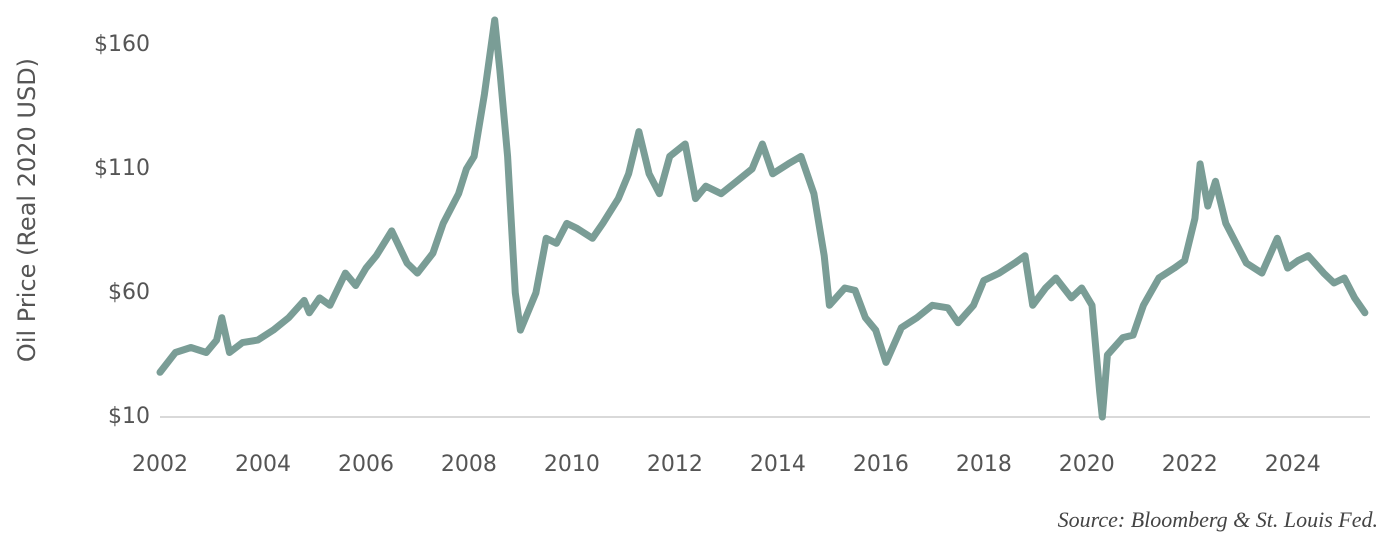  What do you see at coordinates (263, 464) in the screenshot?
I see `x-tick-label: 2004` at bounding box center [263, 464].